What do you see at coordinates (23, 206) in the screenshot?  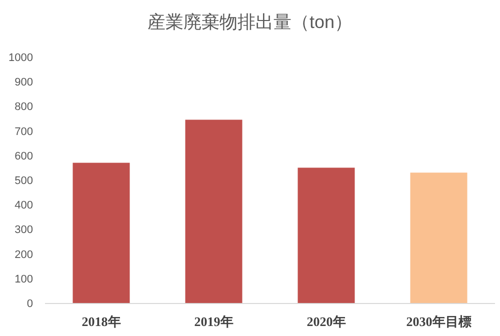 I see `y-tick-label: 400` at bounding box center [23, 206].